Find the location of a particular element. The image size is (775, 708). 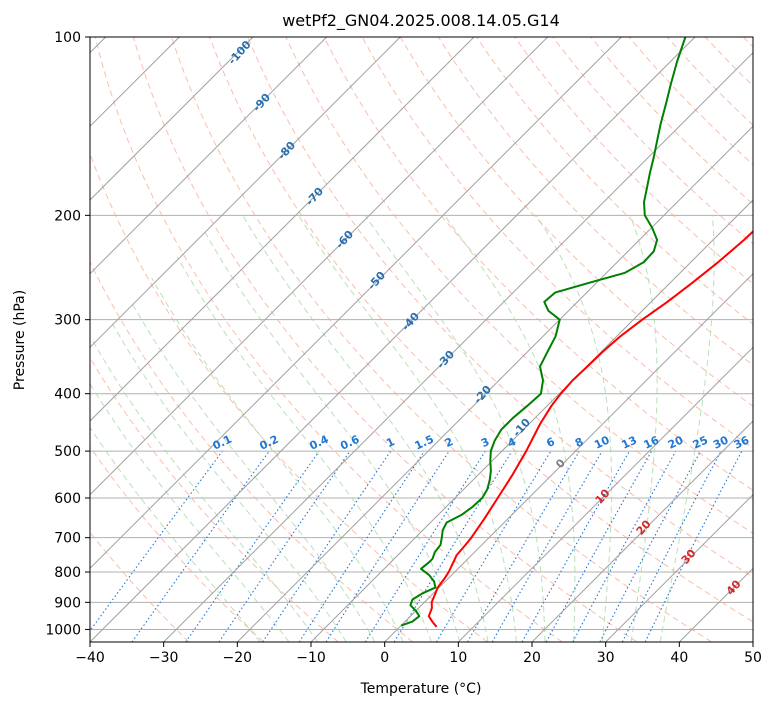

x-tick-label: −10 is located at coordinates (311, 658).